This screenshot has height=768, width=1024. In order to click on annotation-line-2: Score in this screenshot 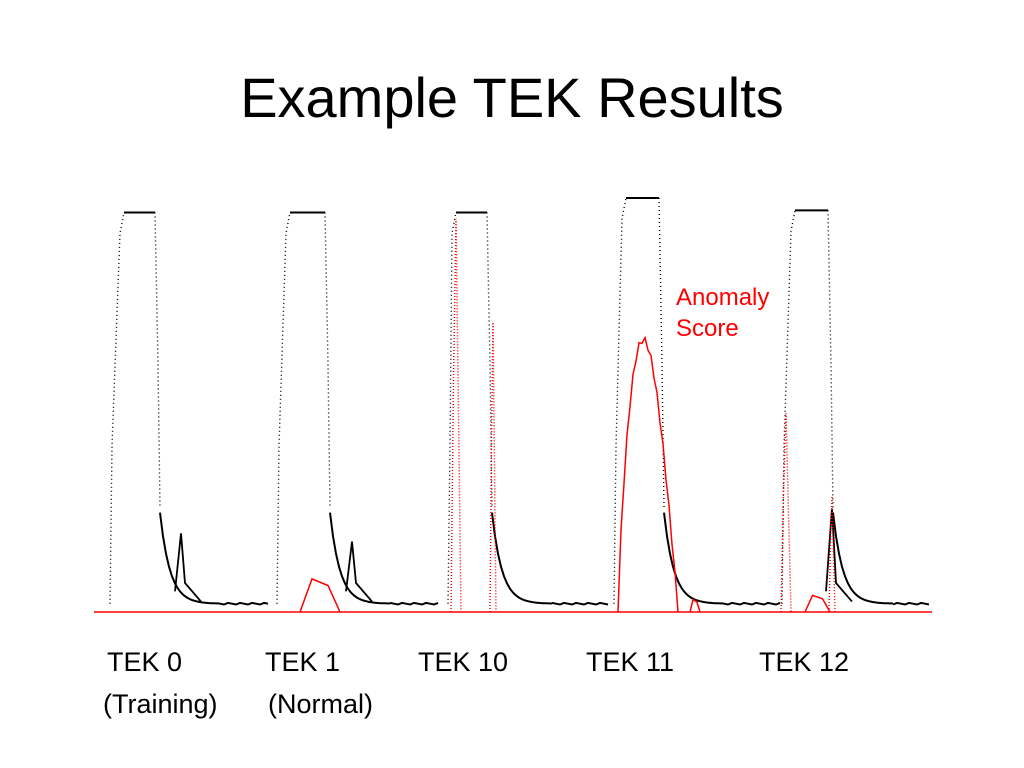, I will do `click(707, 328)`.